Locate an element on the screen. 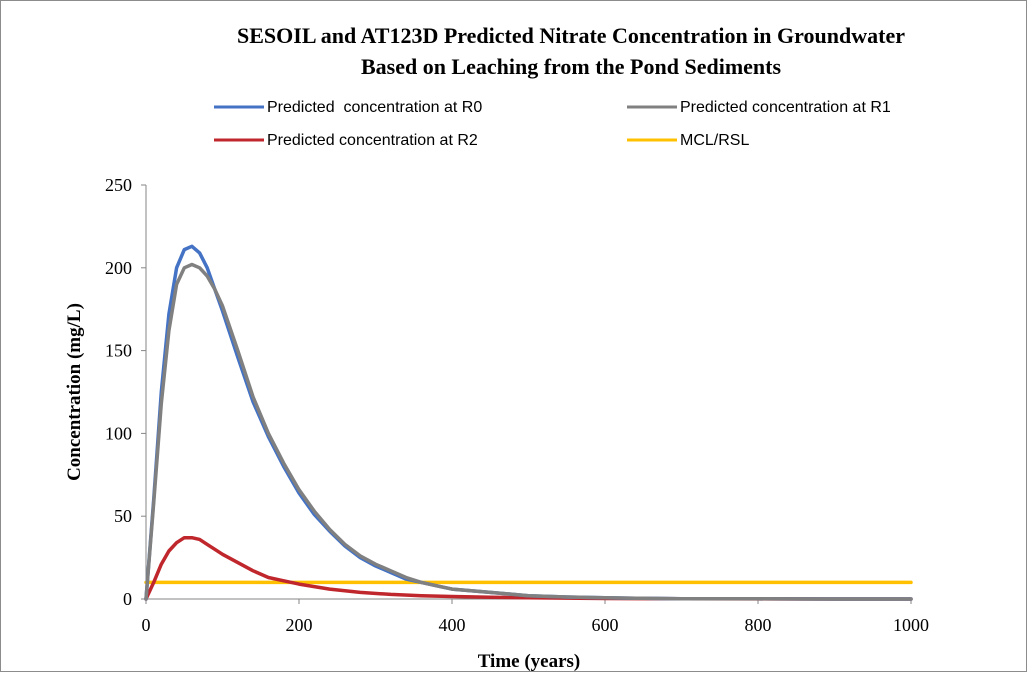 This screenshot has width=1027, height=673. x-tick-label: 1000 is located at coordinates (911, 625).